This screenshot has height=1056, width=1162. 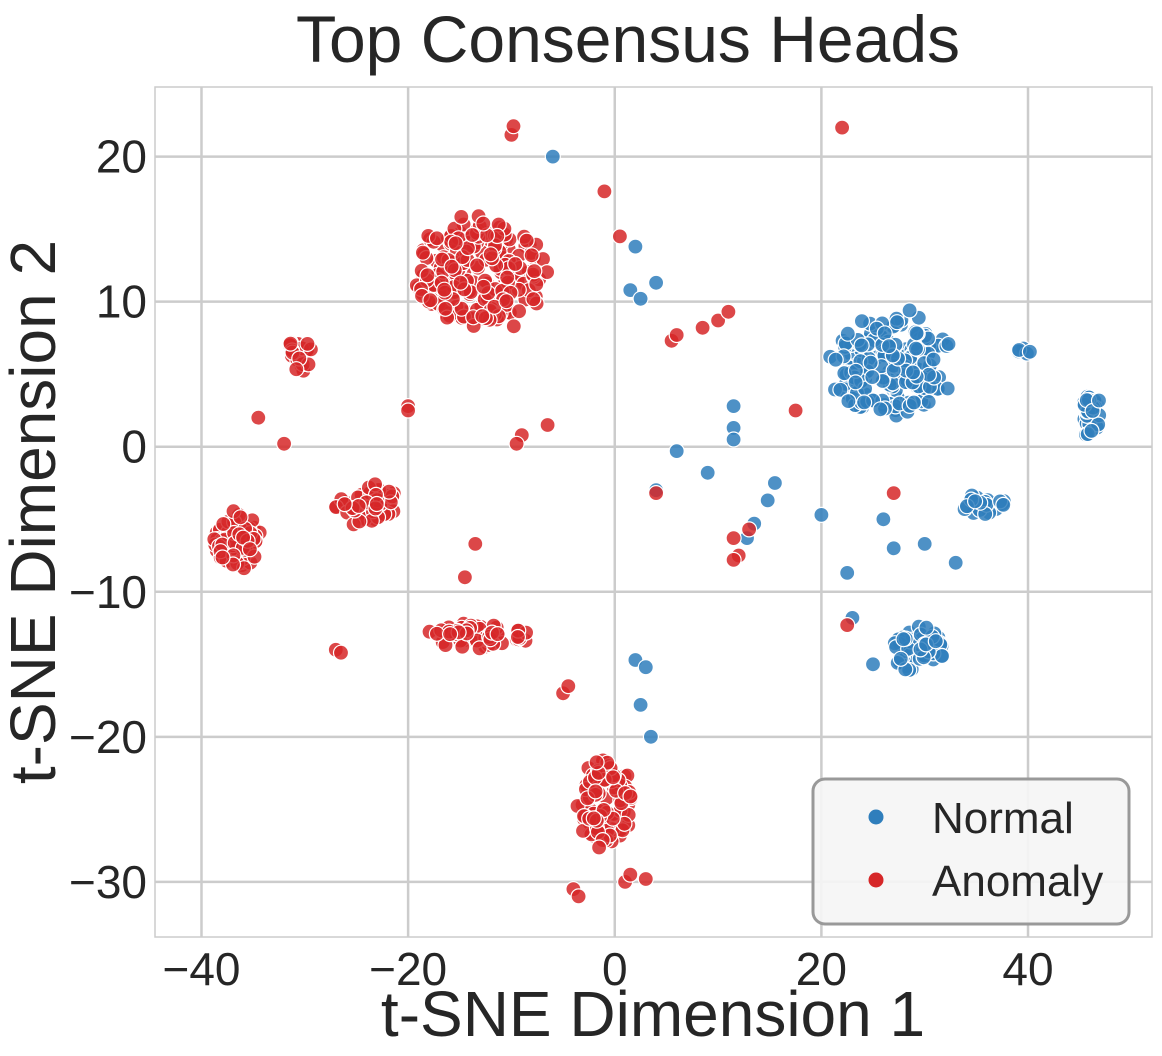 What do you see at coordinates (108, 519) in the screenshot?
I see `y-axis-ticks: −30 −20 −10 0 10 20` at bounding box center [108, 519].